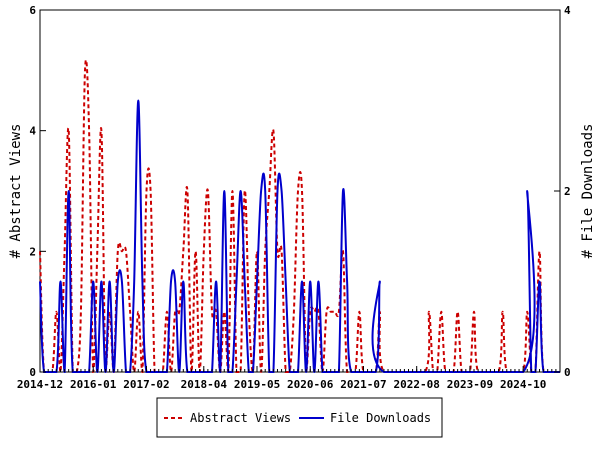 Image resolution: width=600 pixels, height=450 pixels. I want to click on x-tick-label: 2021-07, so click(363, 384).